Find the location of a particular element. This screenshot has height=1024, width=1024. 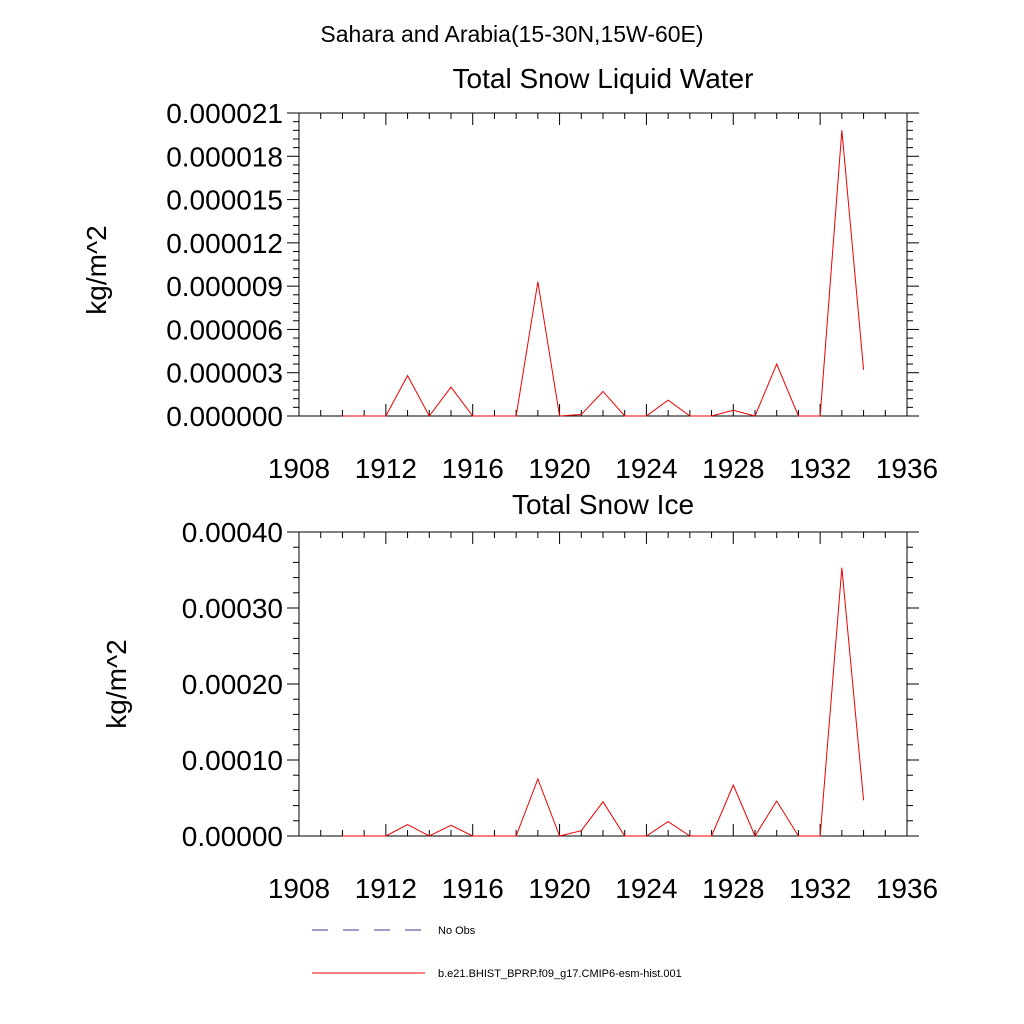

y-tick-label: 0.00000 is located at coordinates (232, 836).